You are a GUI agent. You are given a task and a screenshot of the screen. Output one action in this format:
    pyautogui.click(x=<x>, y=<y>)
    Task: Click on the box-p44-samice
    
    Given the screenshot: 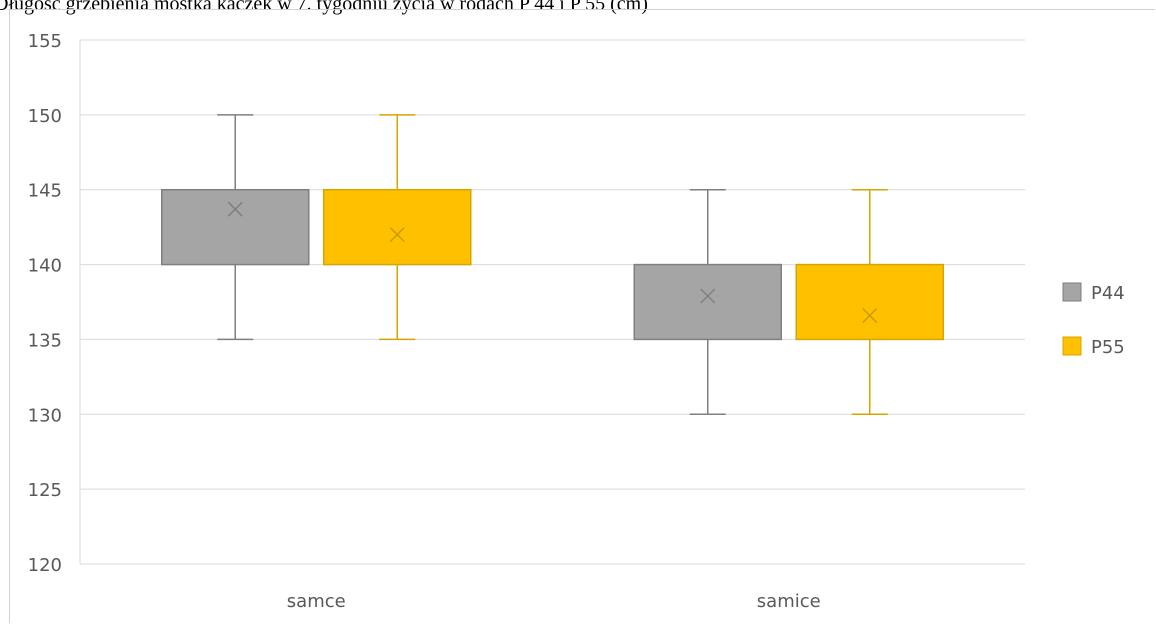 What is the action you would take?
    pyautogui.click(x=707, y=302)
    